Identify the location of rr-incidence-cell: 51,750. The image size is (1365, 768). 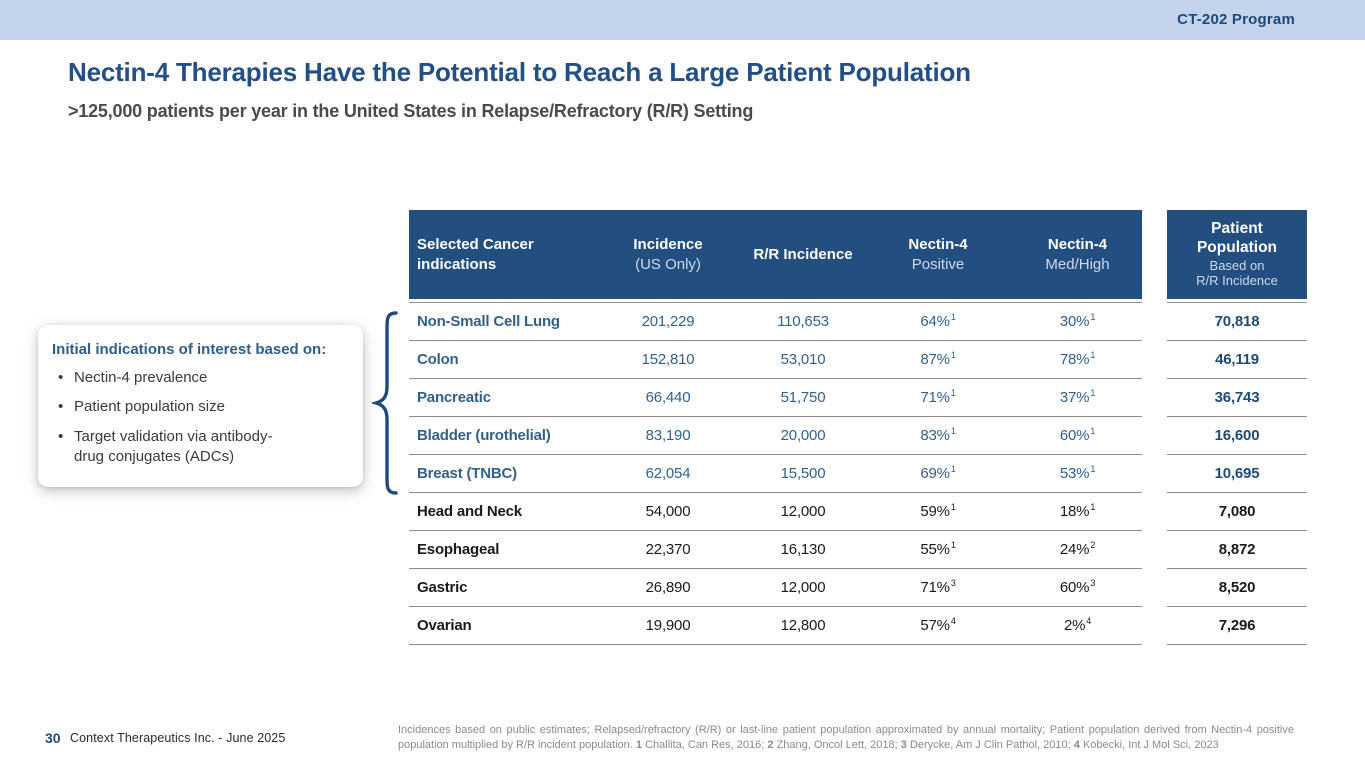
(803, 397).